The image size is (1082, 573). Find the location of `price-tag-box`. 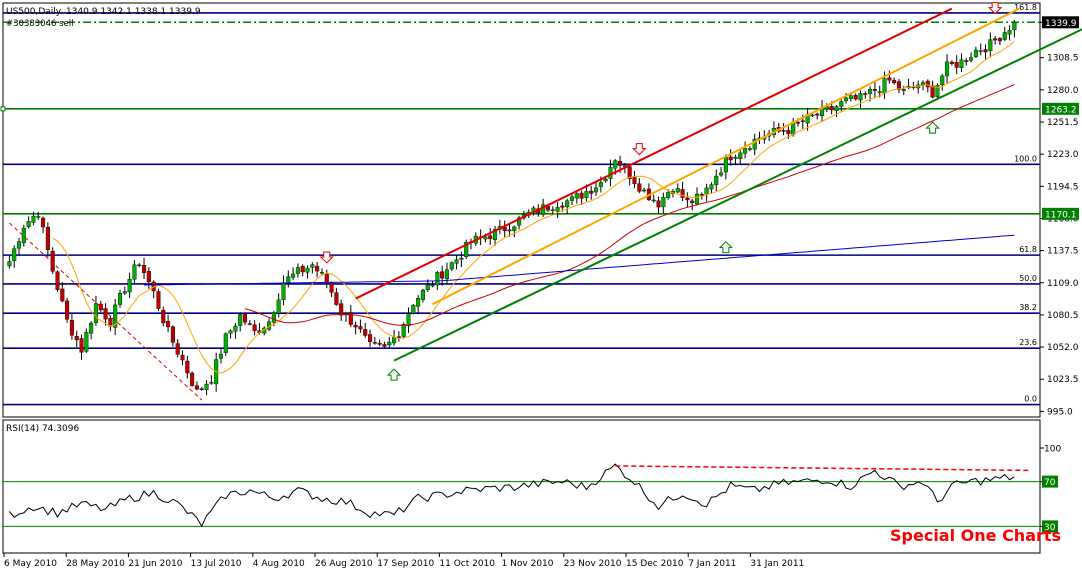

price-tag-box is located at coordinates (1060, 22).